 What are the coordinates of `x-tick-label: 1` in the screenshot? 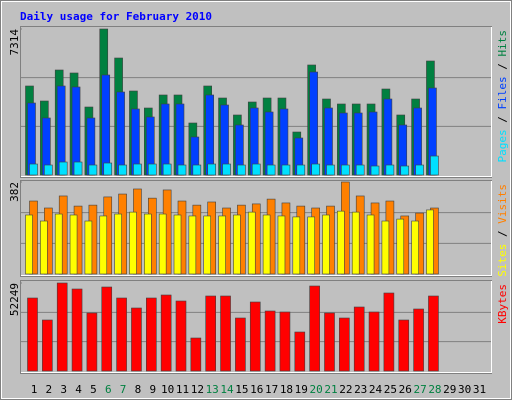 It's located at (34, 389).